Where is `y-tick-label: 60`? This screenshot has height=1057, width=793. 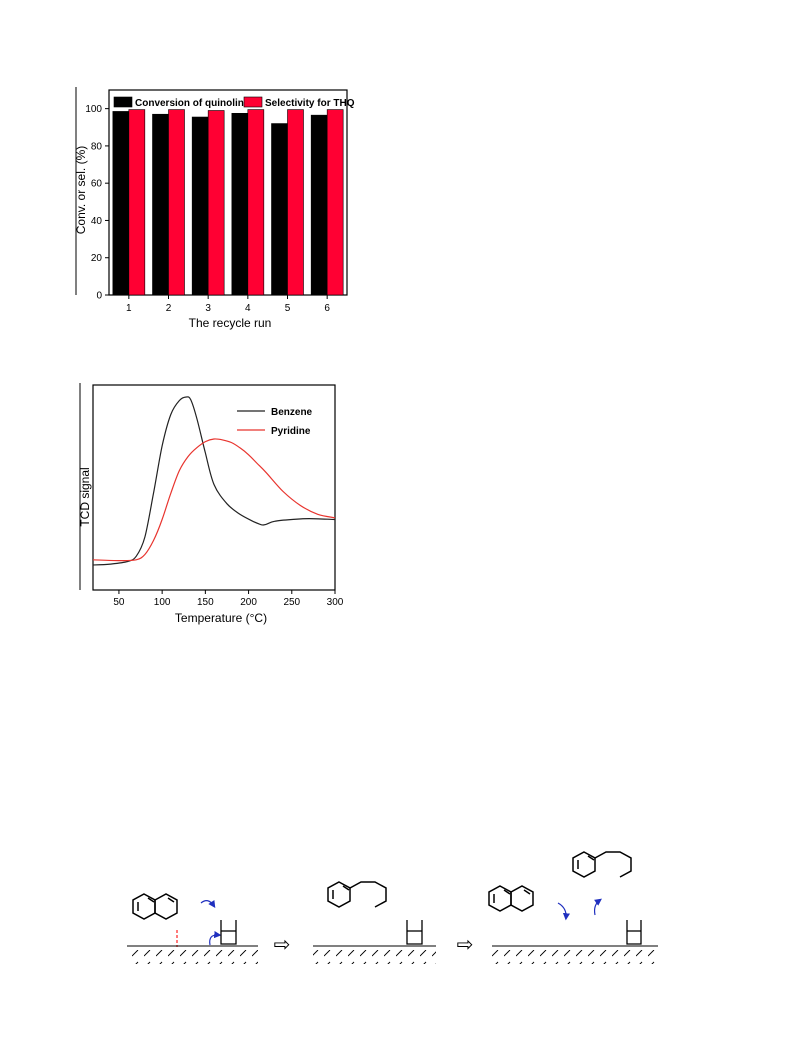 y-tick-label: 60 is located at coordinates (97, 184).